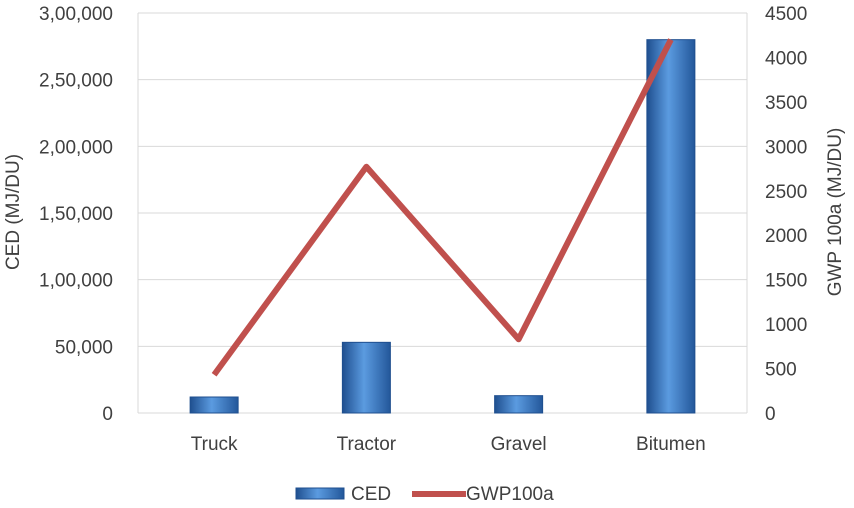 The width and height of the screenshot is (854, 508). What do you see at coordinates (786, 325) in the screenshot?
I see `right-axis-tick-label: 1000` at bounding box center [786, 325].